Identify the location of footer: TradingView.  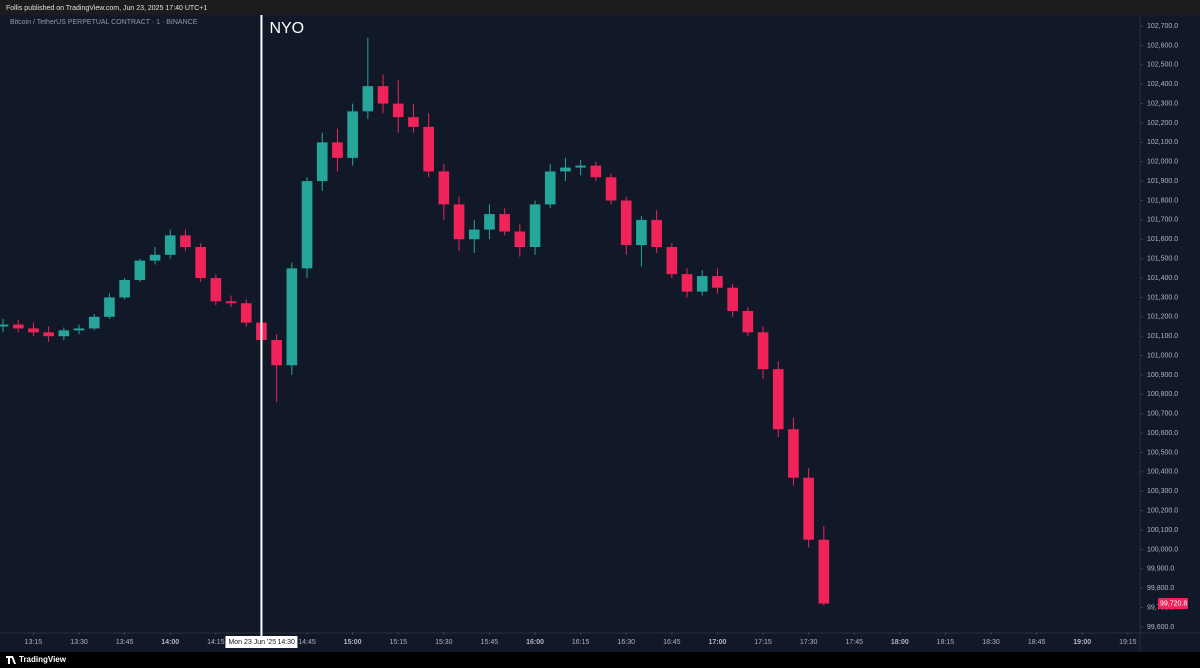
(43, 659).